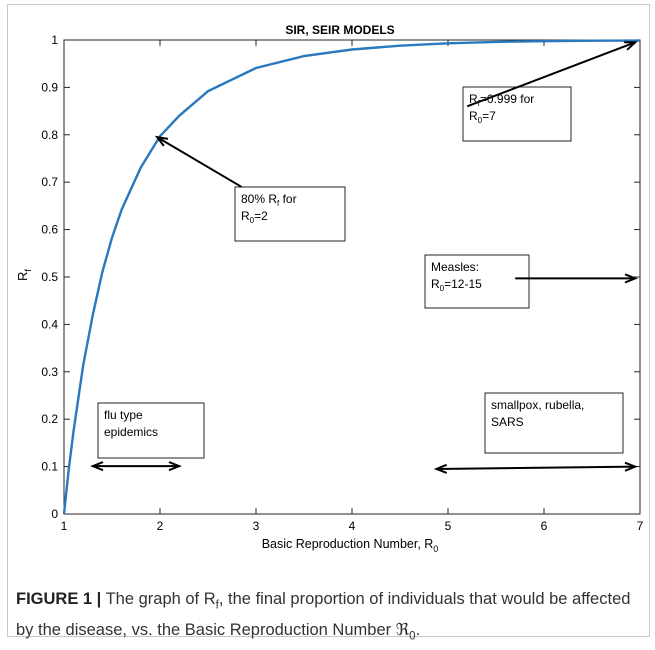  Describe the element at coordinates (217, 605) in the screenshot. I see `caption-subscript: f` at that location.